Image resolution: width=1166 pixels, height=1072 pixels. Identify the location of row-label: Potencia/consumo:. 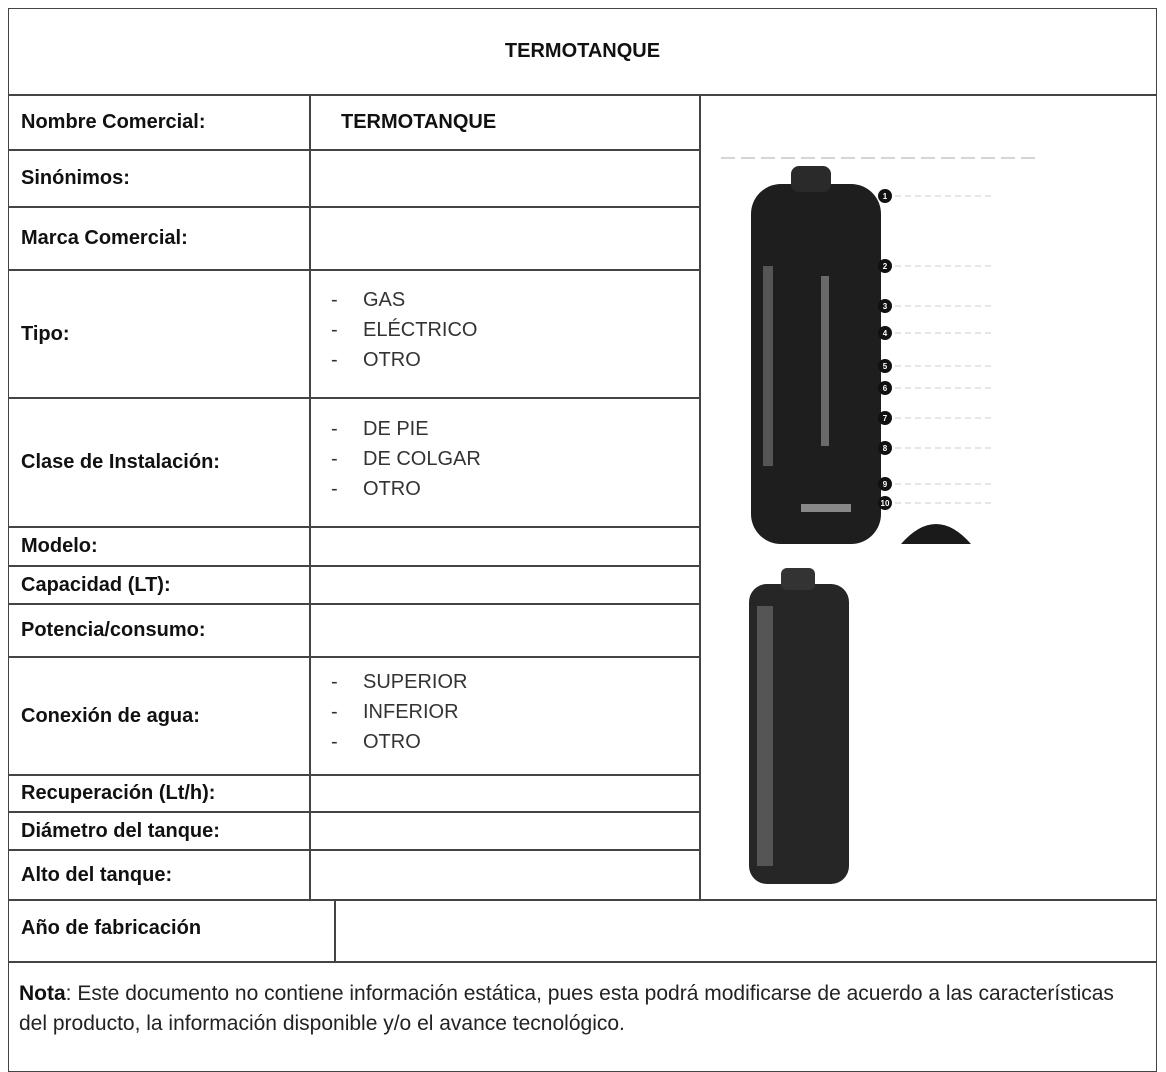
(159, 630).